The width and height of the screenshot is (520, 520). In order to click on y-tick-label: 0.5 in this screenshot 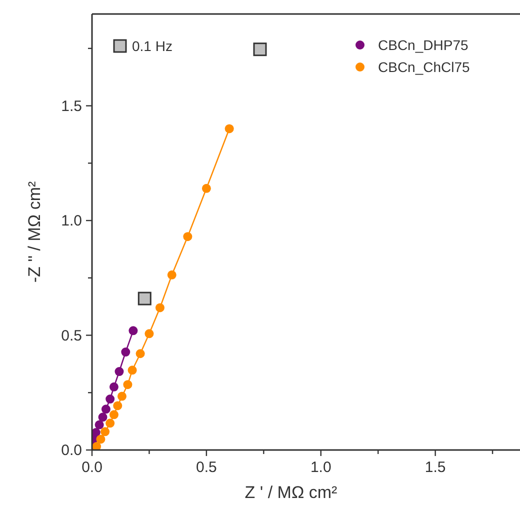, I will do `click(71, 335)`.